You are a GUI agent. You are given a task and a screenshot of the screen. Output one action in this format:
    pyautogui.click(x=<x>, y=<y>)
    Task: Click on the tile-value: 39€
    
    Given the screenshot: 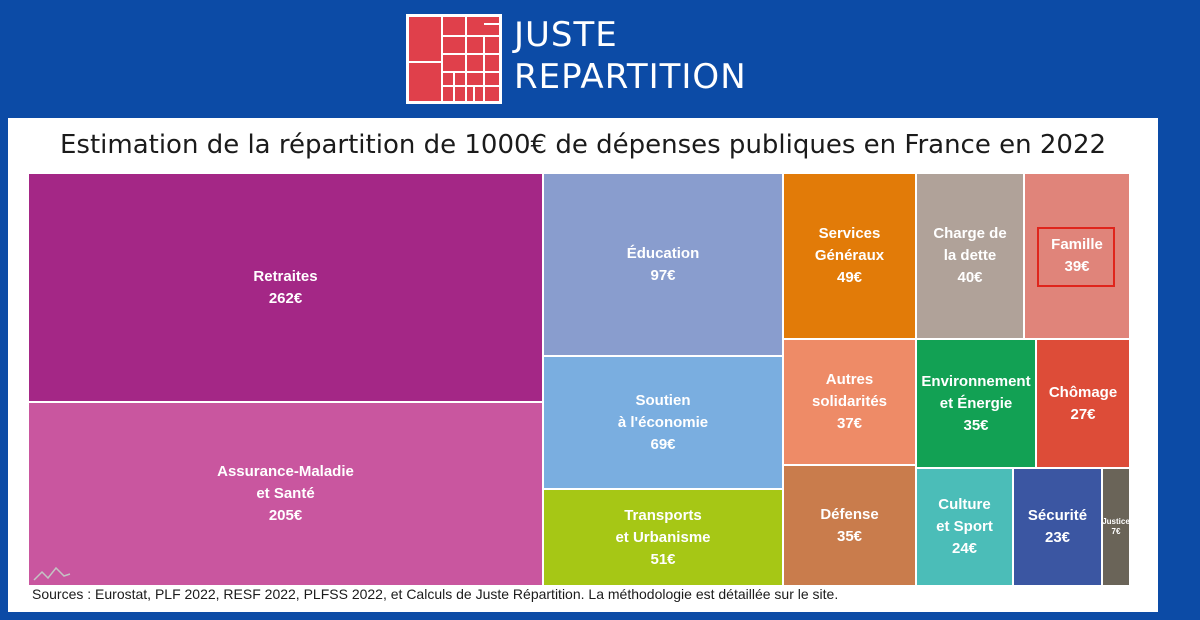 What is the action you would take?
    pyautogui.click(x=1077, y=266)
    